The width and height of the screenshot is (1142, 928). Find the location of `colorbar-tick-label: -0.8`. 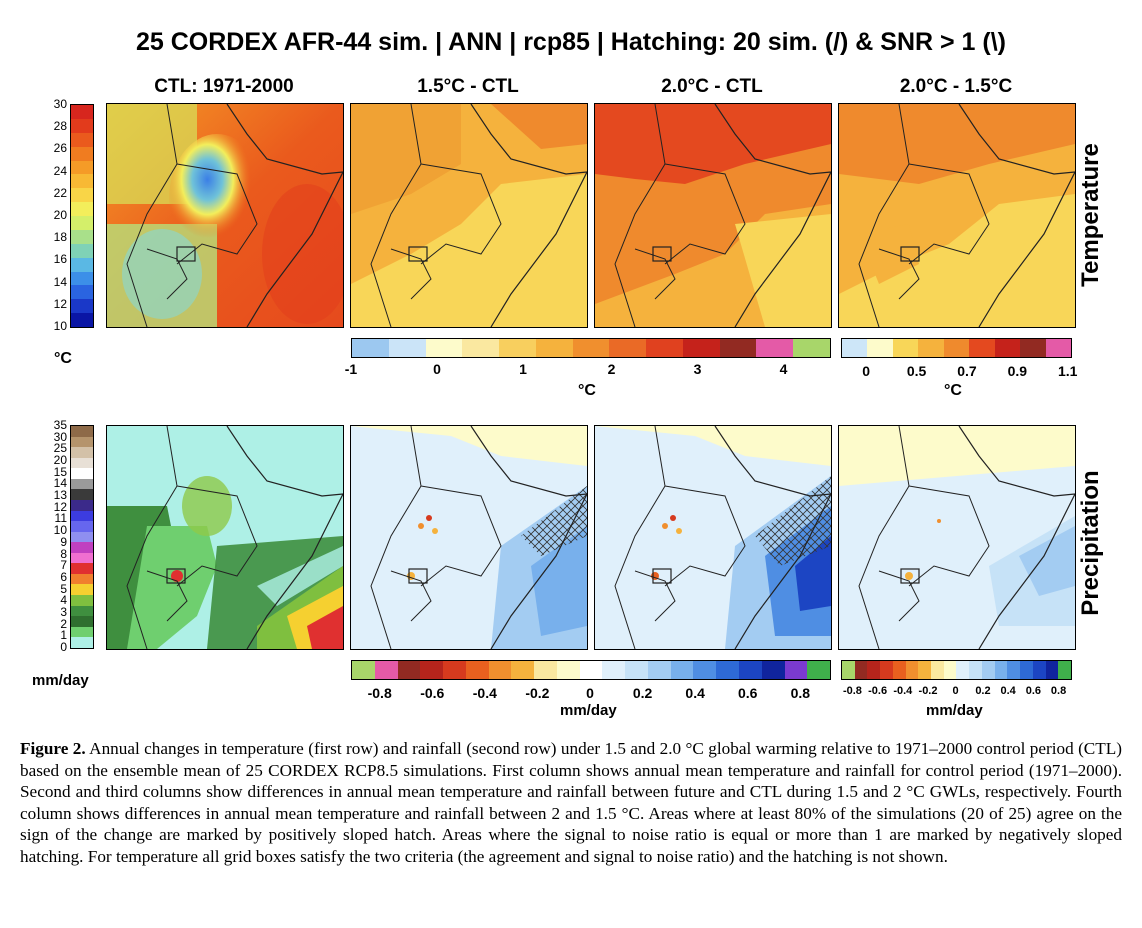

colorbar-tick-label: -0.8 is located at coordinates (379, 693).